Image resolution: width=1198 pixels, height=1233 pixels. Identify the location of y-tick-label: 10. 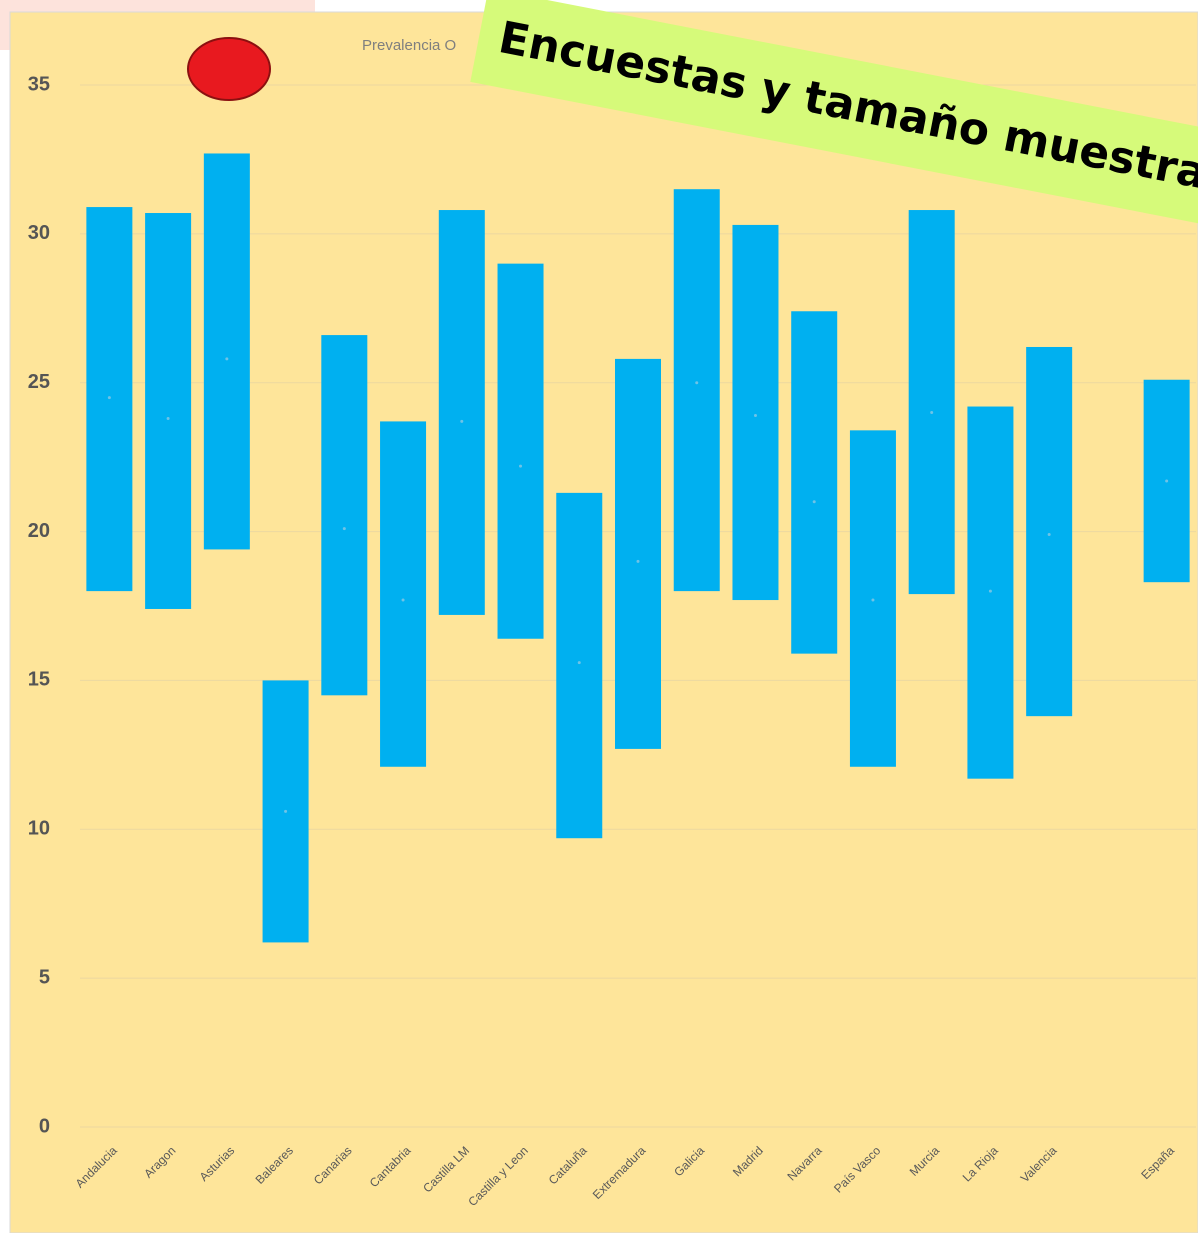
(39, 829).